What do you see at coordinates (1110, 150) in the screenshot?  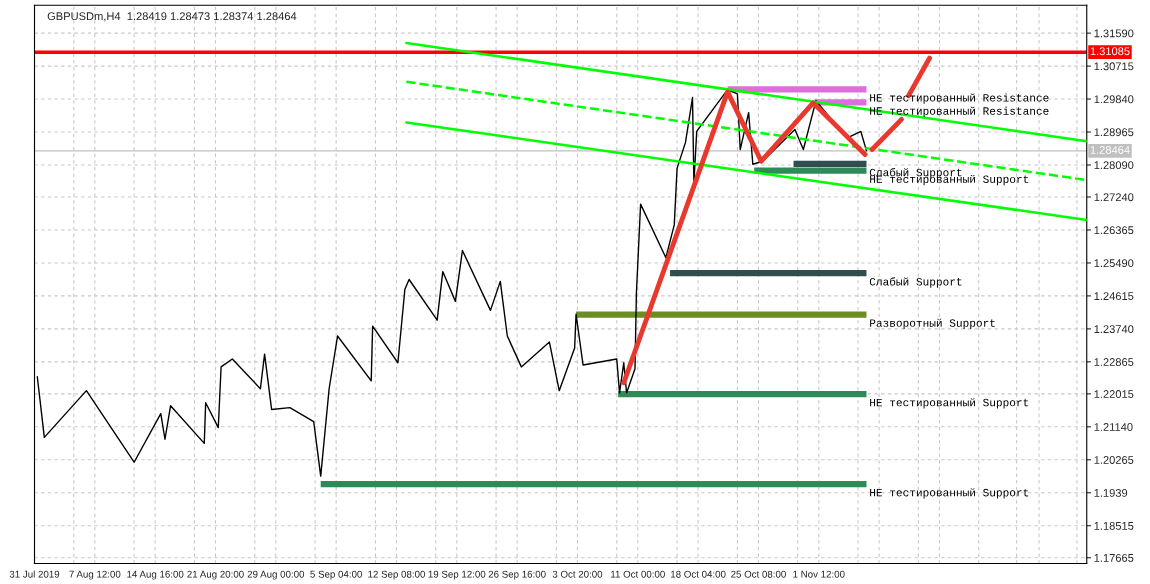 I see `ref-line-label: 1.28464` at bounding box center [1110, 150].